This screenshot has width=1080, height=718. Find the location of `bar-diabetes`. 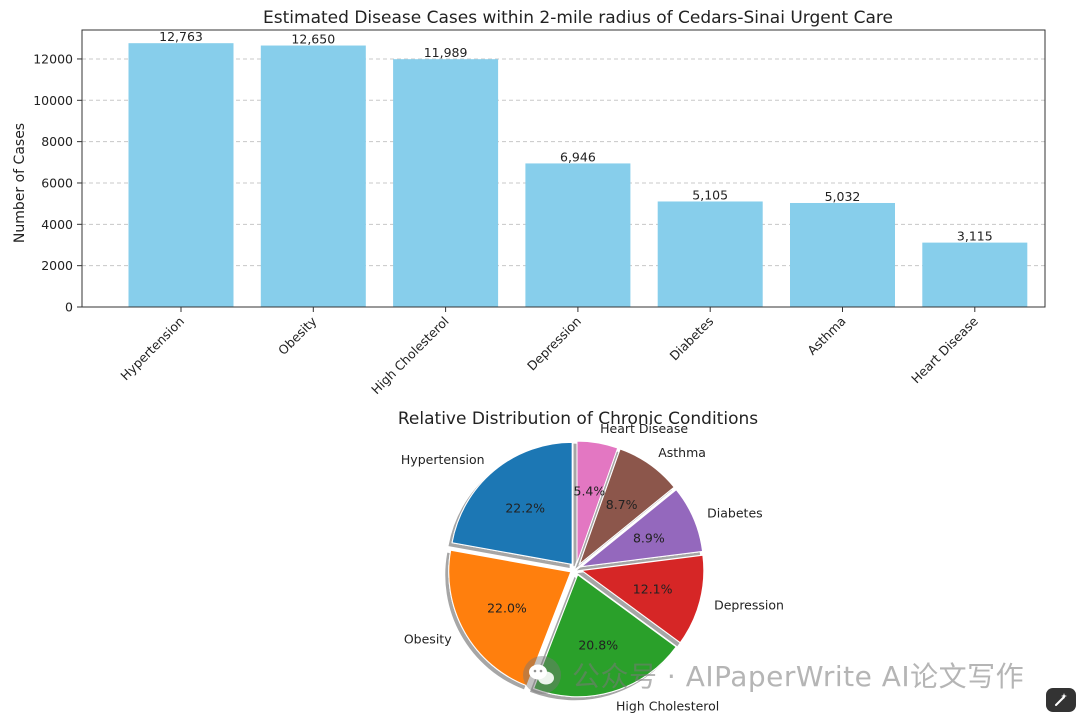

bar-diabetes is located at coordinates (710, 254).